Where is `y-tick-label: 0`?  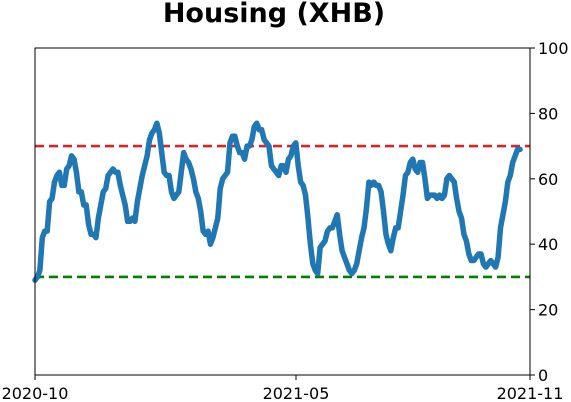
y-tick-label: 0 is located at coordinates (543, 375).